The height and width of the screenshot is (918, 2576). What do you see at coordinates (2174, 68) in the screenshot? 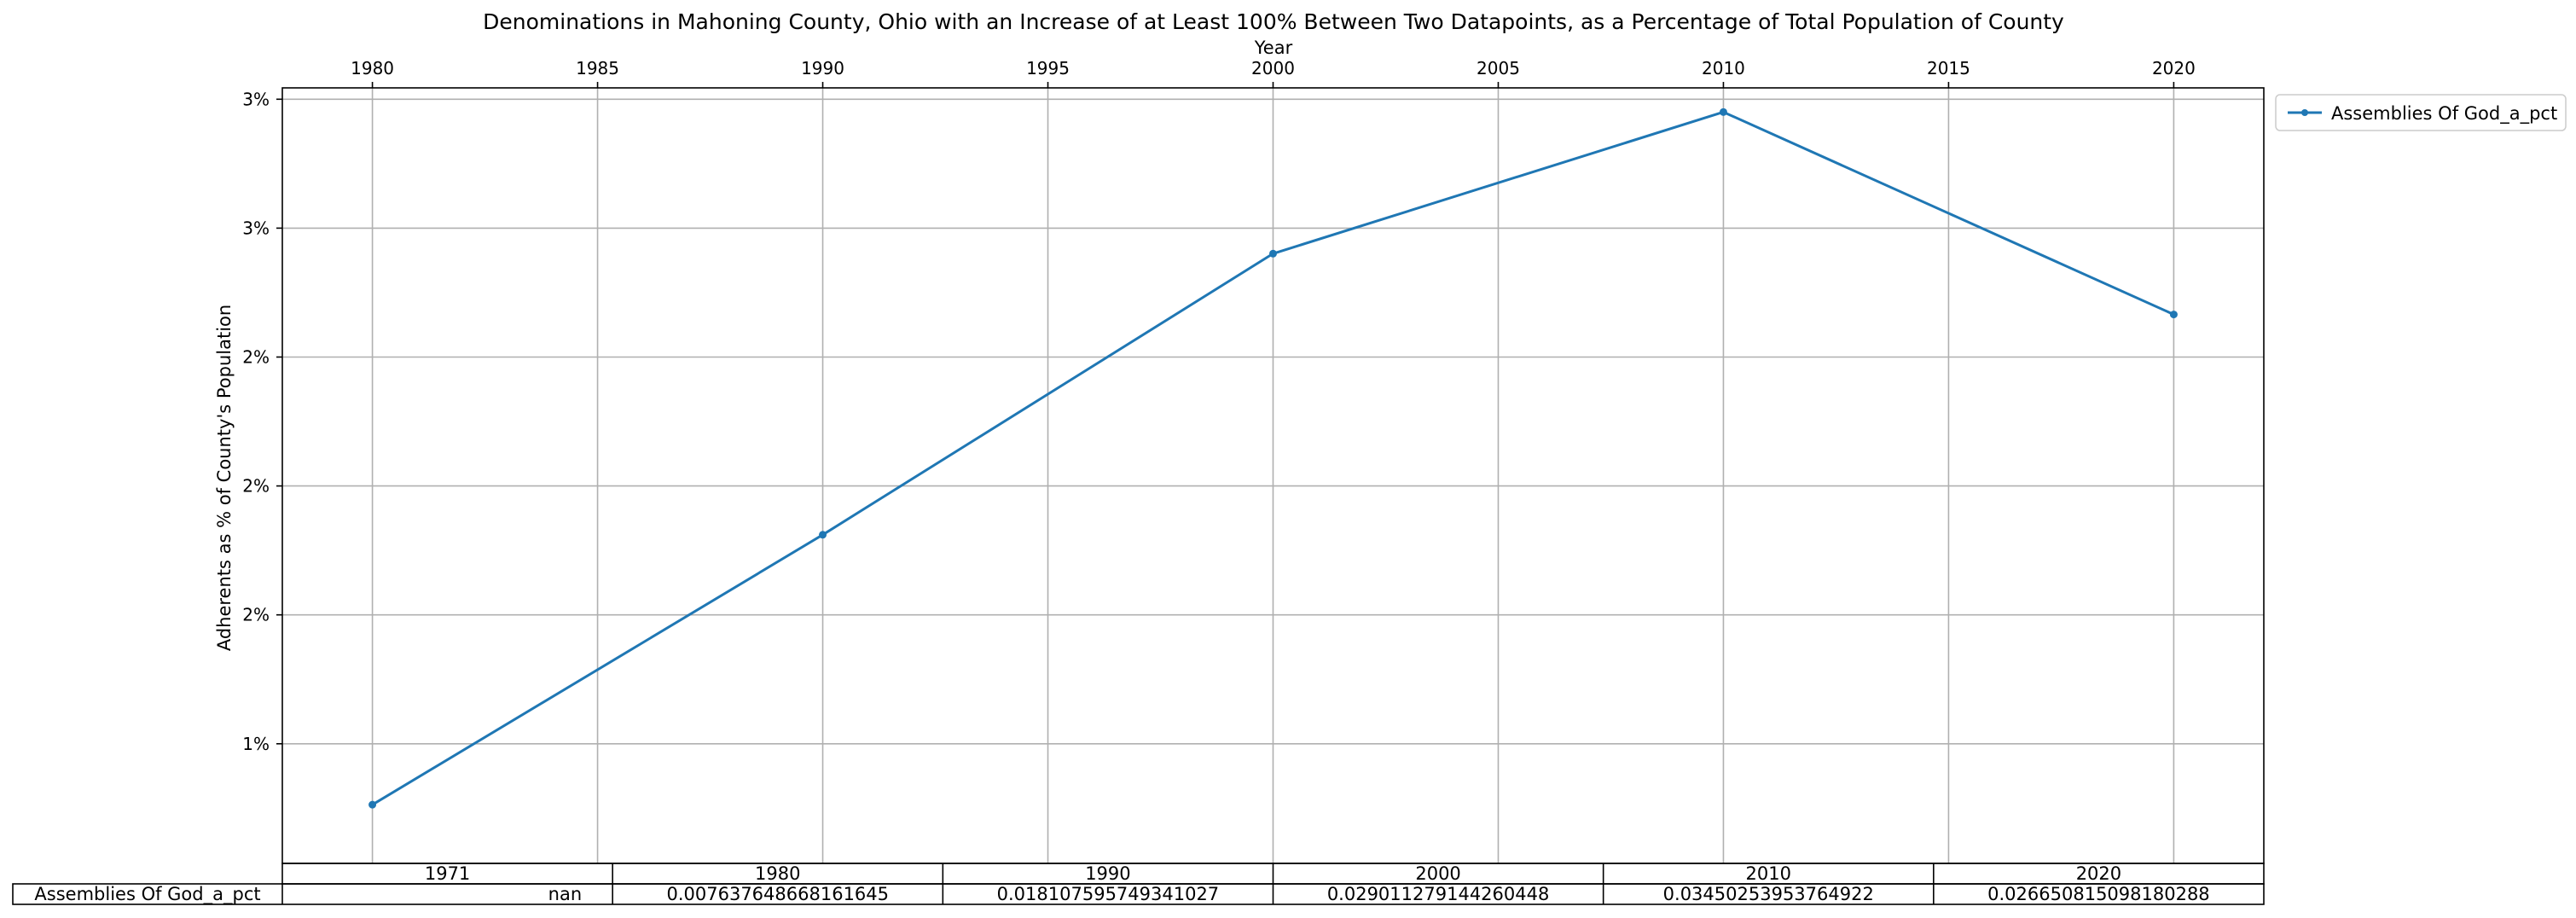
I see `x-tick-label: 2020` at bounding box center [2174, 68].